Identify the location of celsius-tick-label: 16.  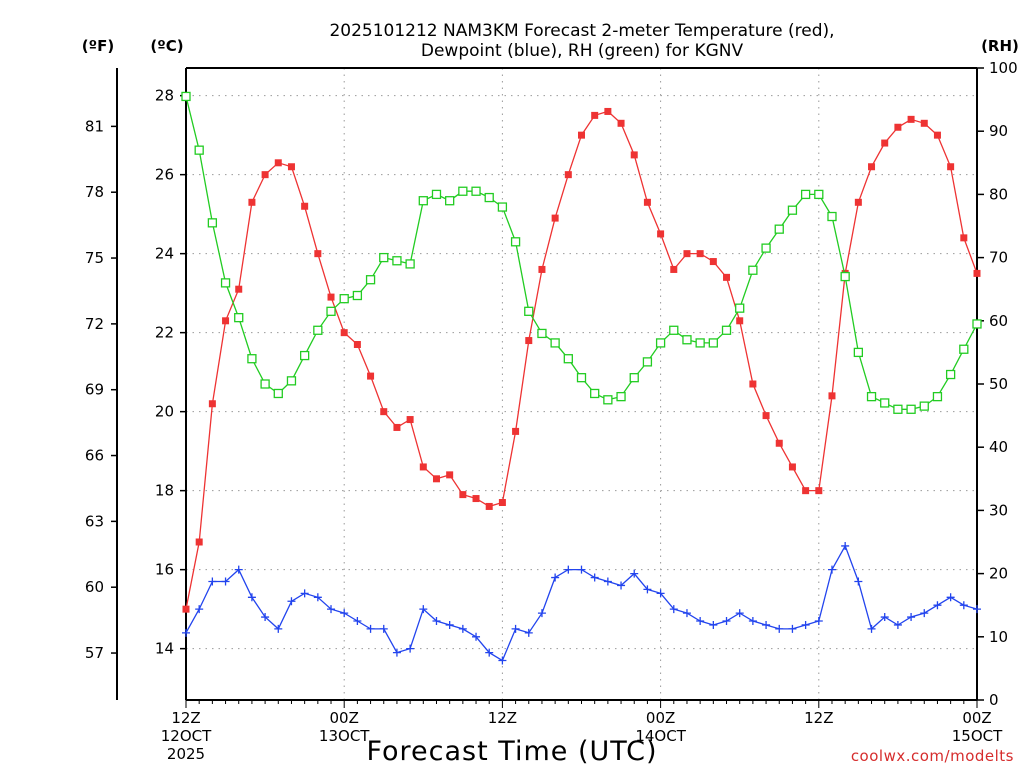
(164, 570).